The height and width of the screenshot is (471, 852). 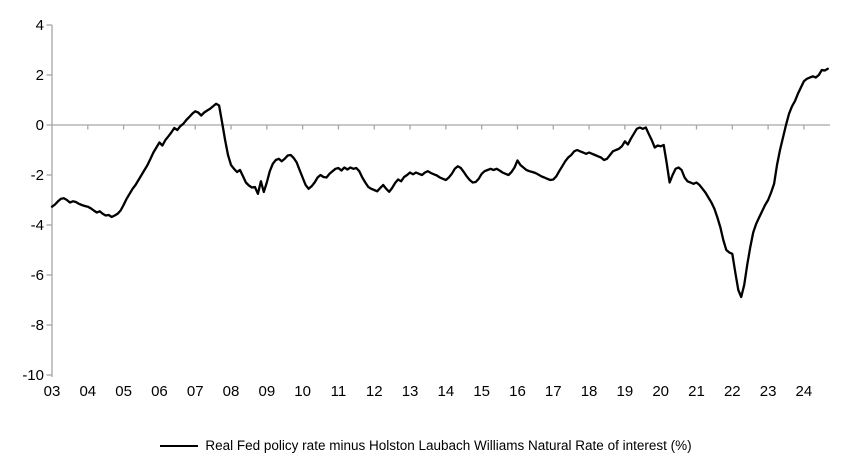 What do you see at coordinates (589, 391) in the screenshot?
I see `x-tick-label: 18` at bounding box center [589, 391].